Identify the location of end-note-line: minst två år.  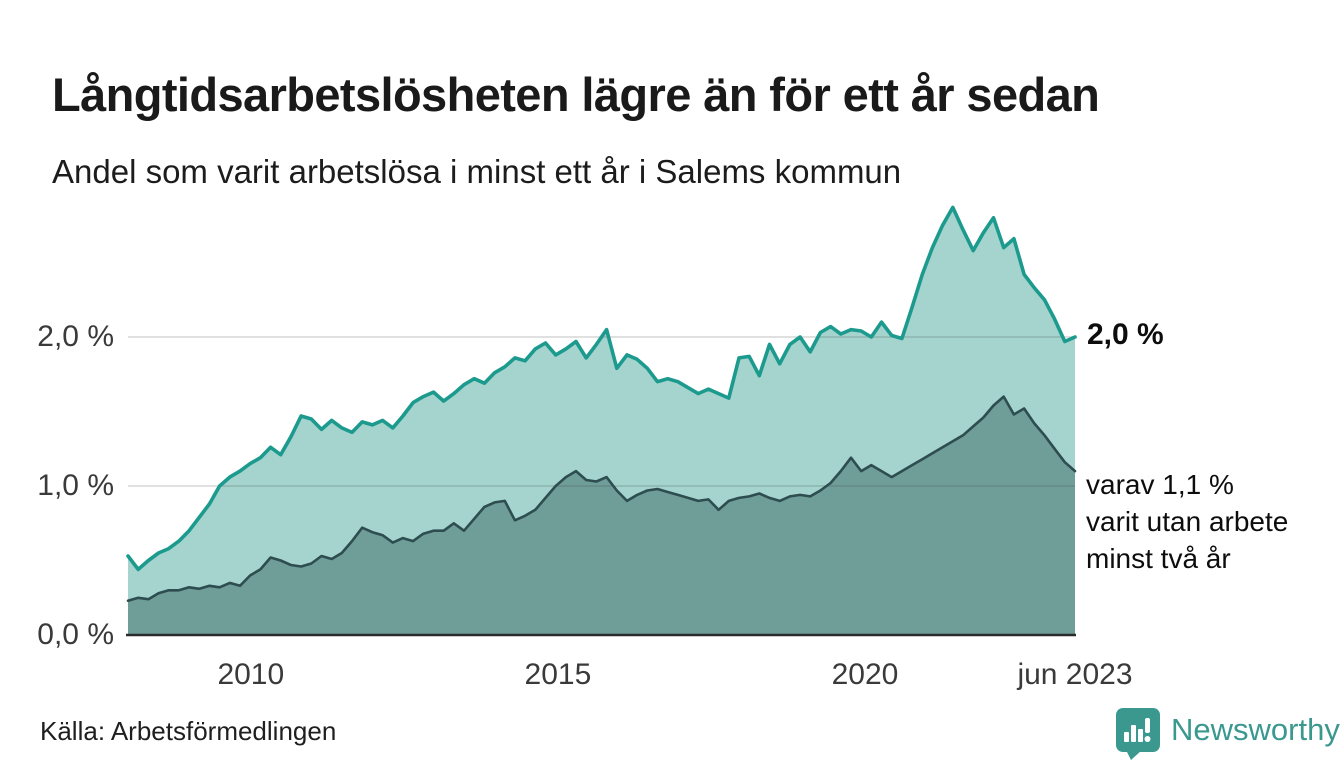
(1158, 558).